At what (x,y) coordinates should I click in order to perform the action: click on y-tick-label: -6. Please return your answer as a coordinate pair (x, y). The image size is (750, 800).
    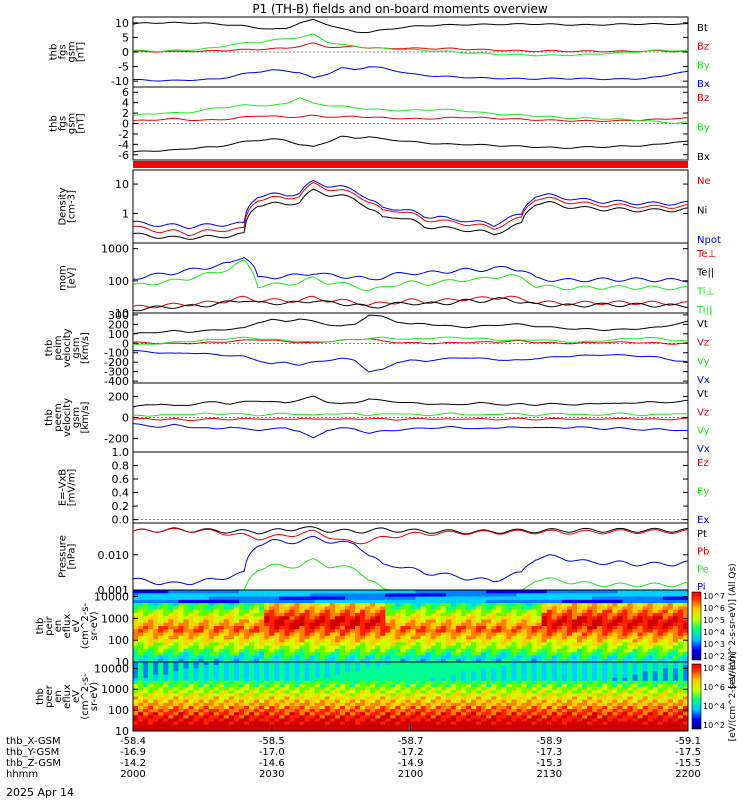
    Looking at the image, I should click on (123, 155).